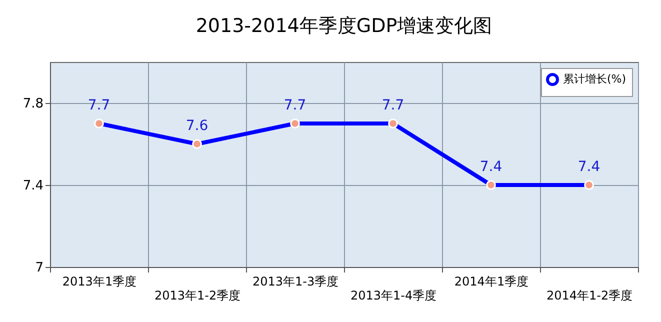 Image resolution: width=661 pixels, height=322 pixels. What do you see at coordinates (594, 79) in the screenshot?
I see `legend-label: 累计增长(%)` at bounding box center [594, 79].